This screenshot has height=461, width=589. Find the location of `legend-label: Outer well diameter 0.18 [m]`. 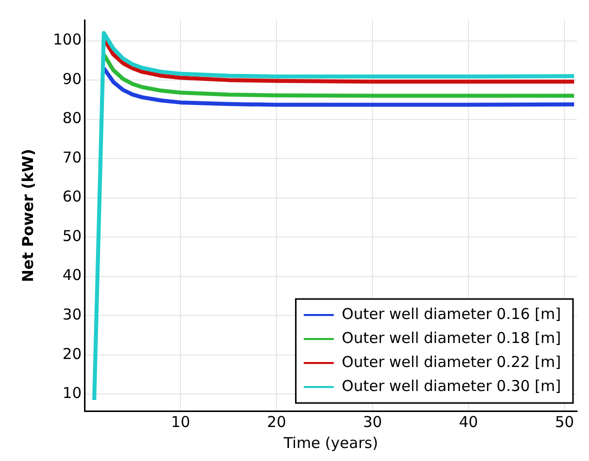

legend-label: Outer well diameter 0.18 [m] is located at coordinates (452, 337).